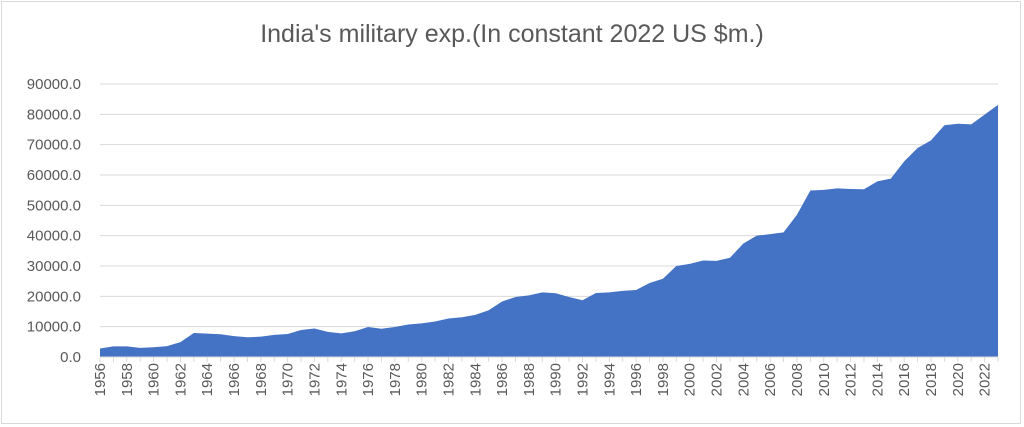 This screenshot has width=1024, height=427. I want to click on x-tick-label: 1978, so click(395, 379).